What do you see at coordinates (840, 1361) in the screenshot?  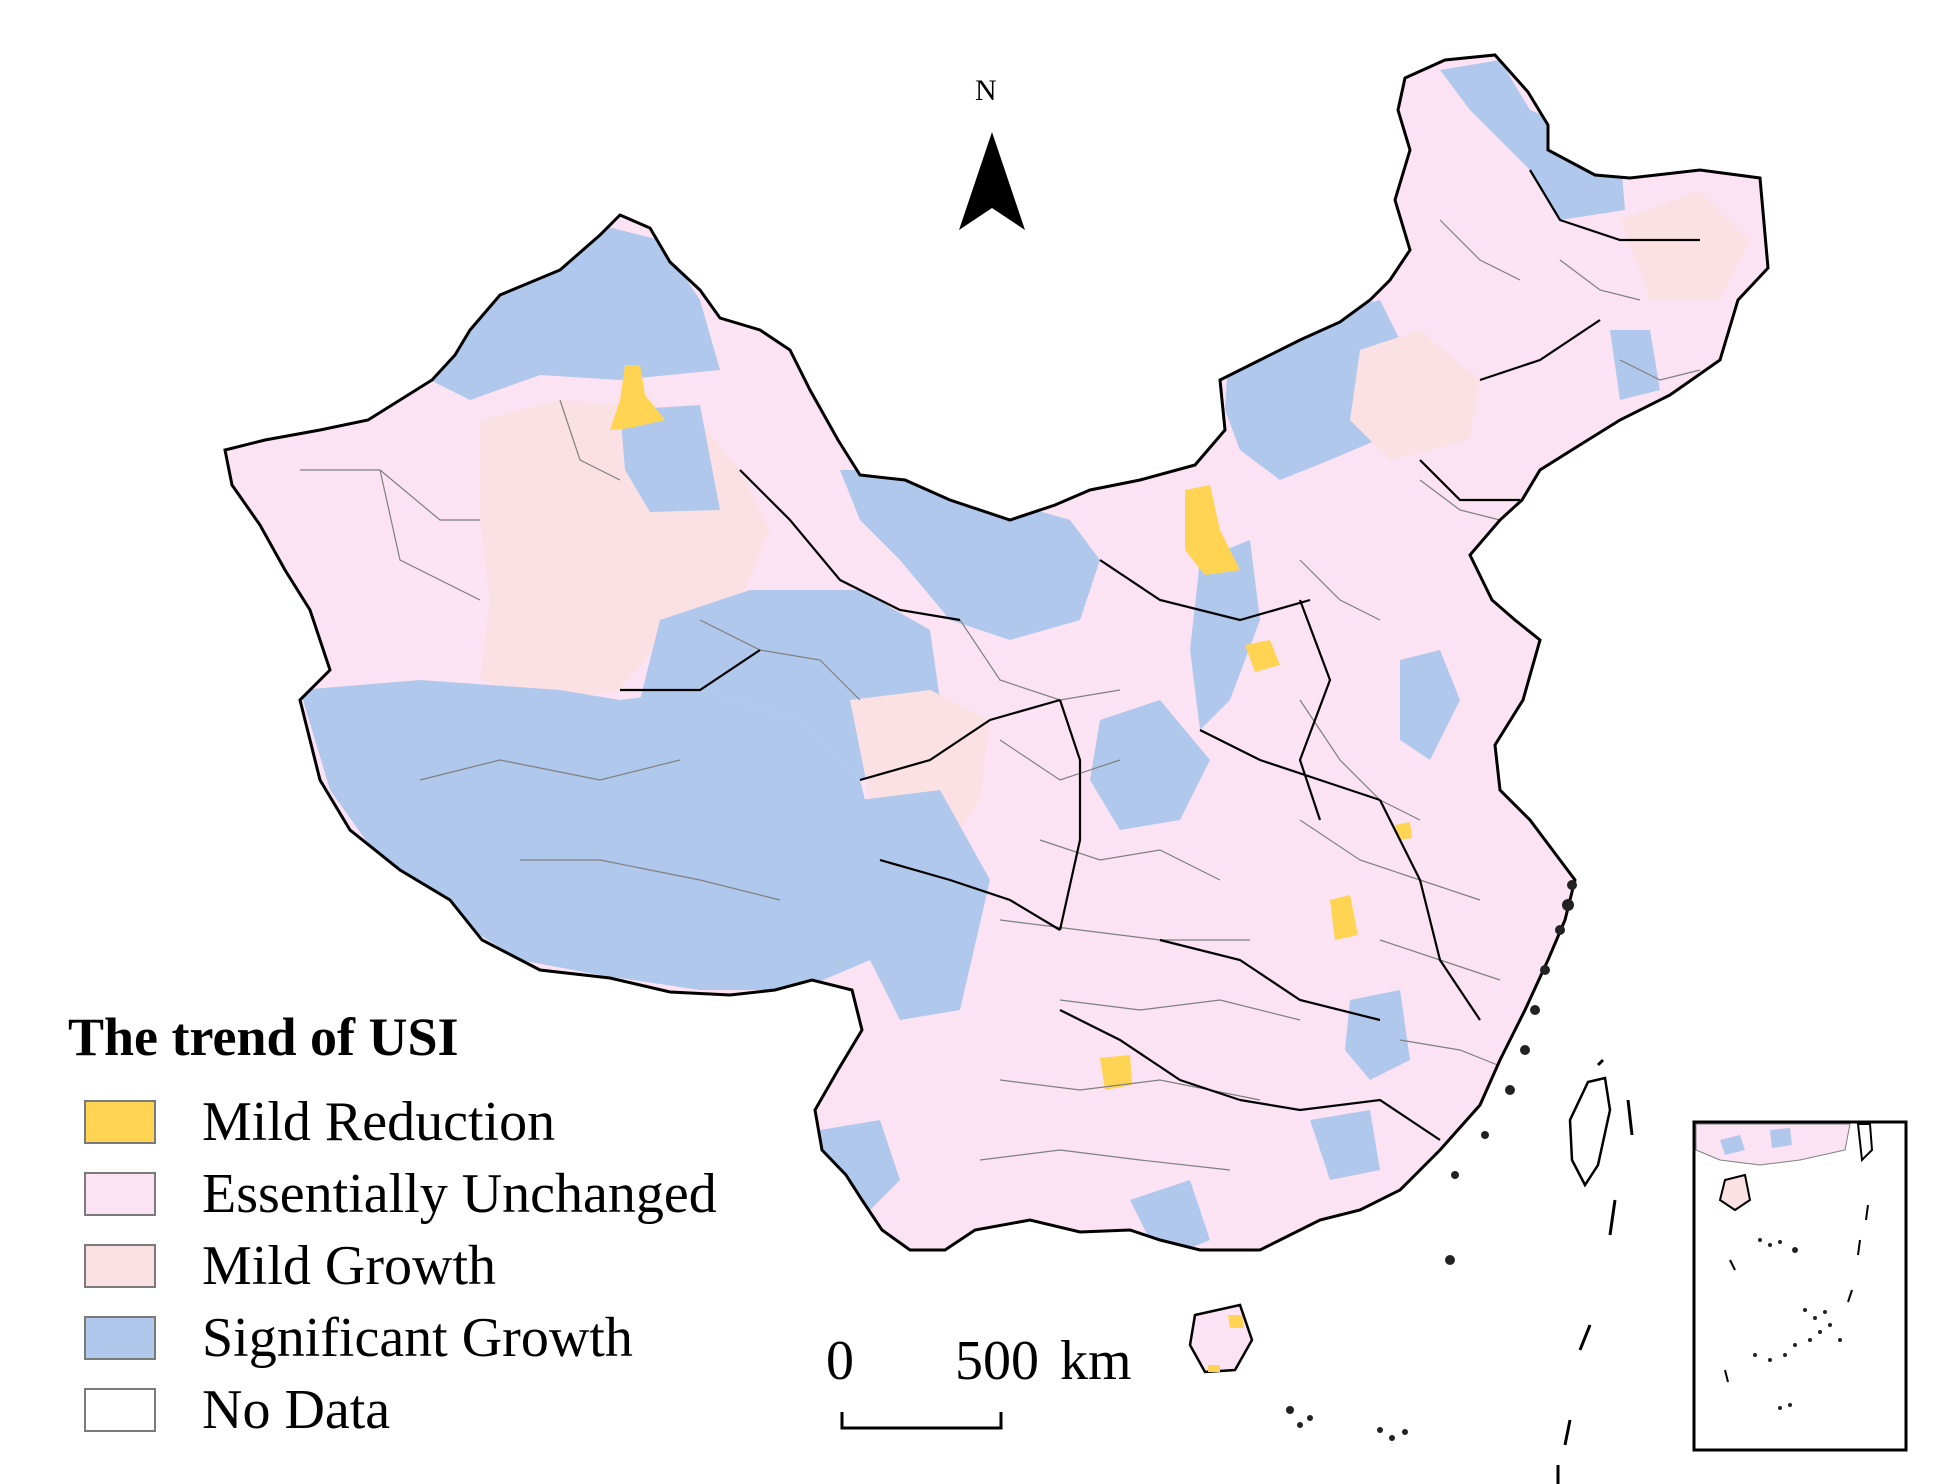 I see `scale-start-label: 0` at bounding box center [840, 1361].